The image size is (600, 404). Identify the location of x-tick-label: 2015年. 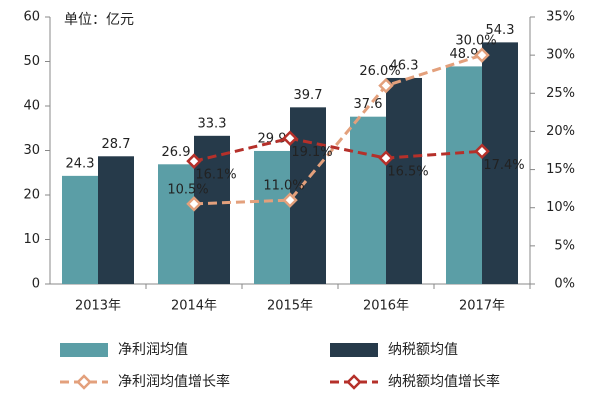
(290, 306).